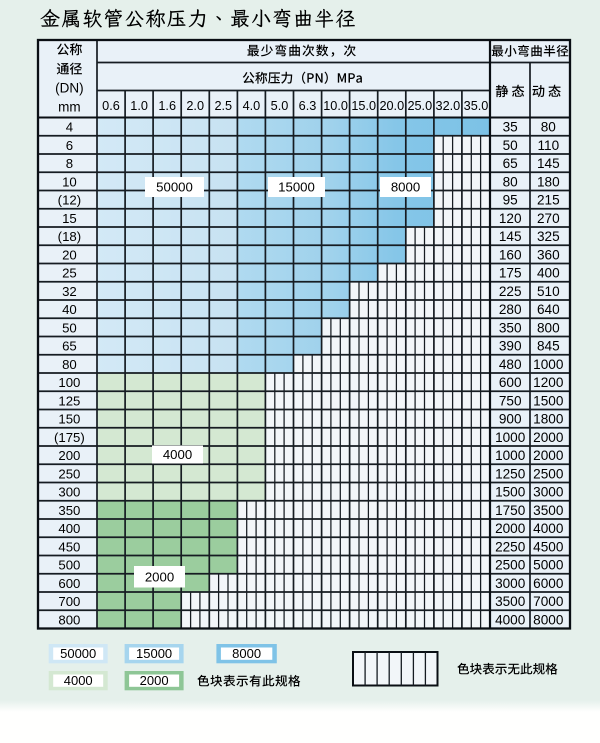  What do you see at coordinates (448, 106) in the screenshot?
I see `svg-text: 32.0` at bounding box center [448, 106].